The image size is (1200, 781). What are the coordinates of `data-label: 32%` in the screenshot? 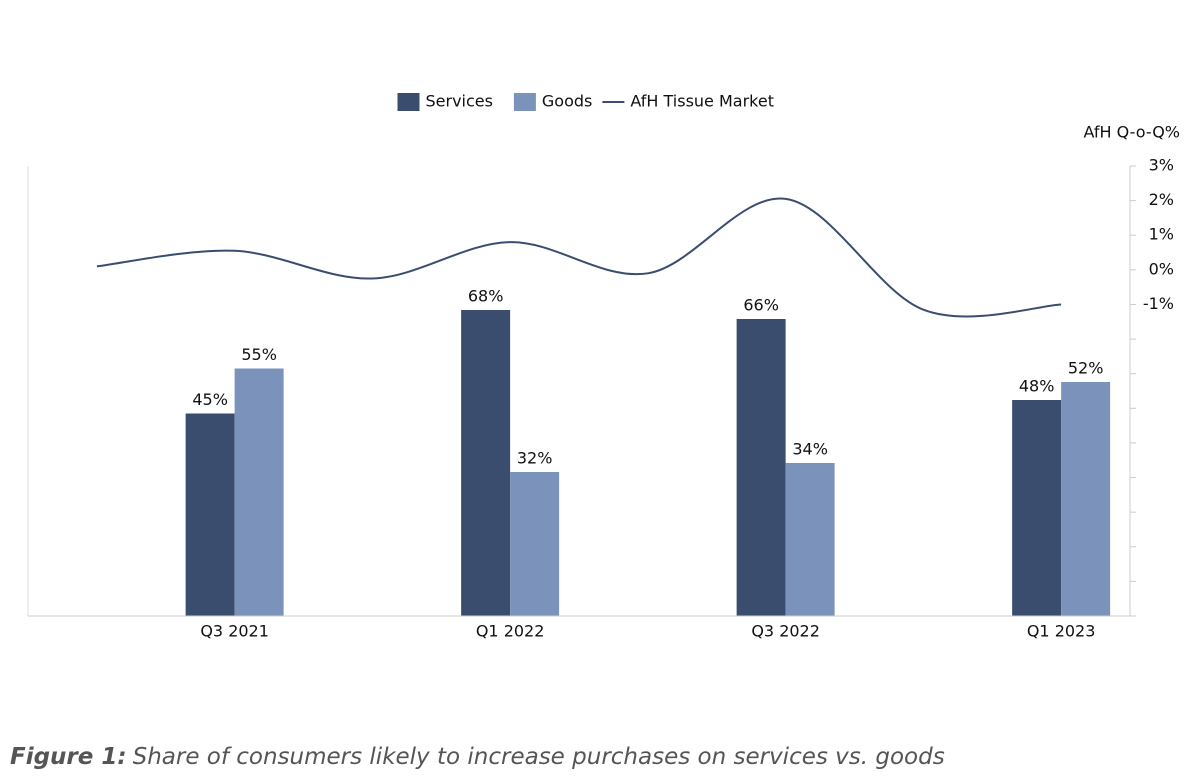 It's located at (535, 458).